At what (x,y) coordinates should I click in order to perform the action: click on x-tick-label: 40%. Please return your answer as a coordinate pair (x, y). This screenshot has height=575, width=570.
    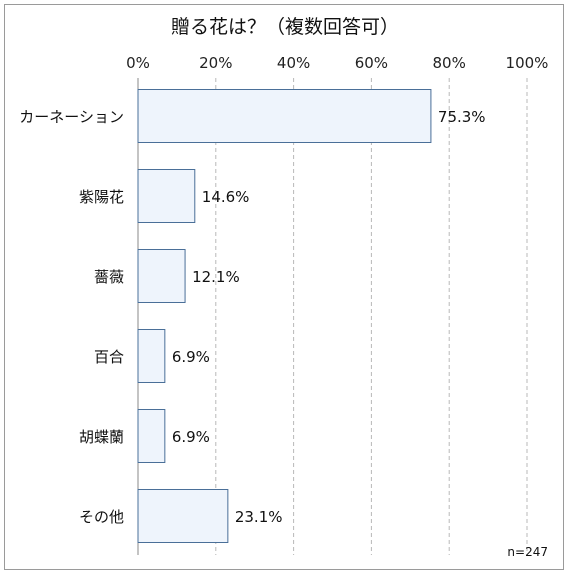
    Looking at the image, I should click on (293, 63).